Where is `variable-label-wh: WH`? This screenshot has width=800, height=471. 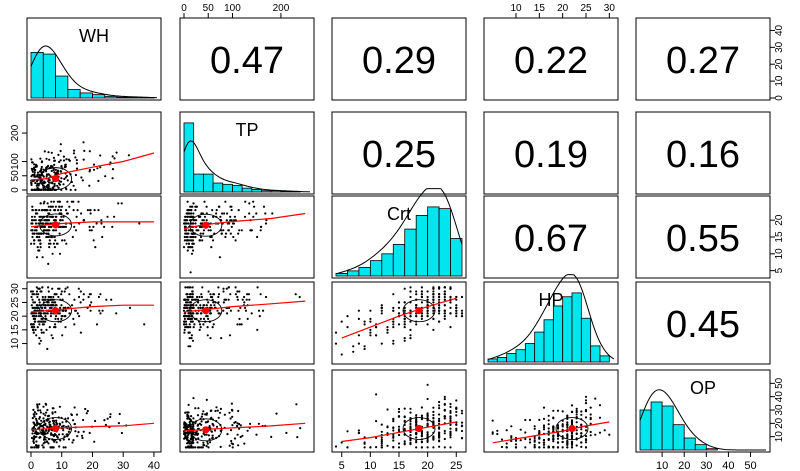
variable-label-wh: WH is located at coordinates (94, 36).